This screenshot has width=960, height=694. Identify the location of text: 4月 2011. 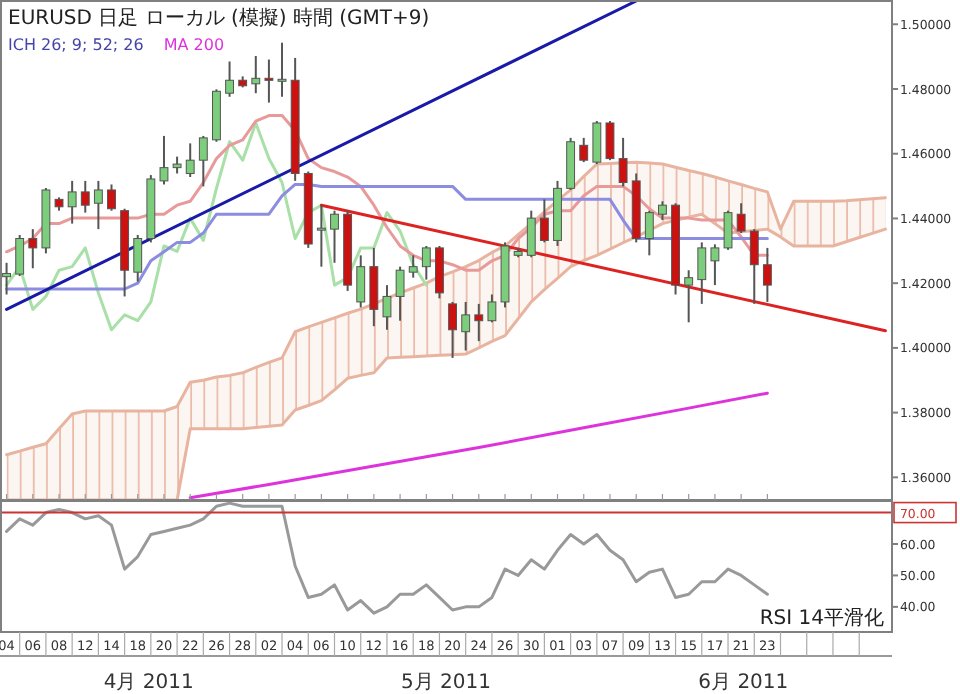
(148, 683).